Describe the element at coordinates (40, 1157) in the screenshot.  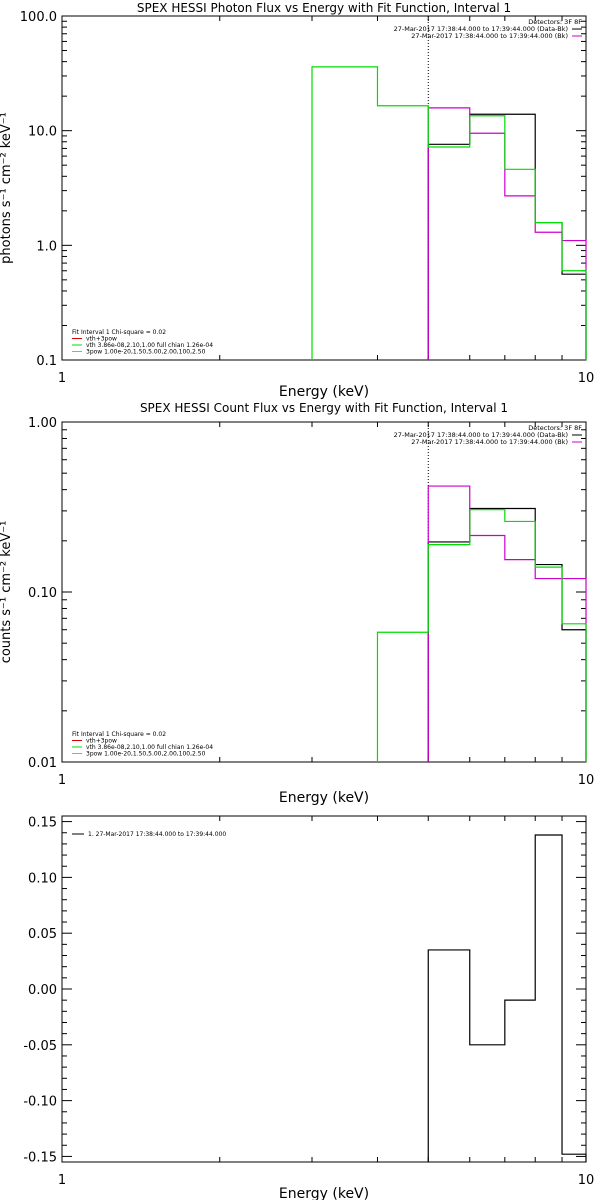
I see `y-tick-label: -0.15` at that location.